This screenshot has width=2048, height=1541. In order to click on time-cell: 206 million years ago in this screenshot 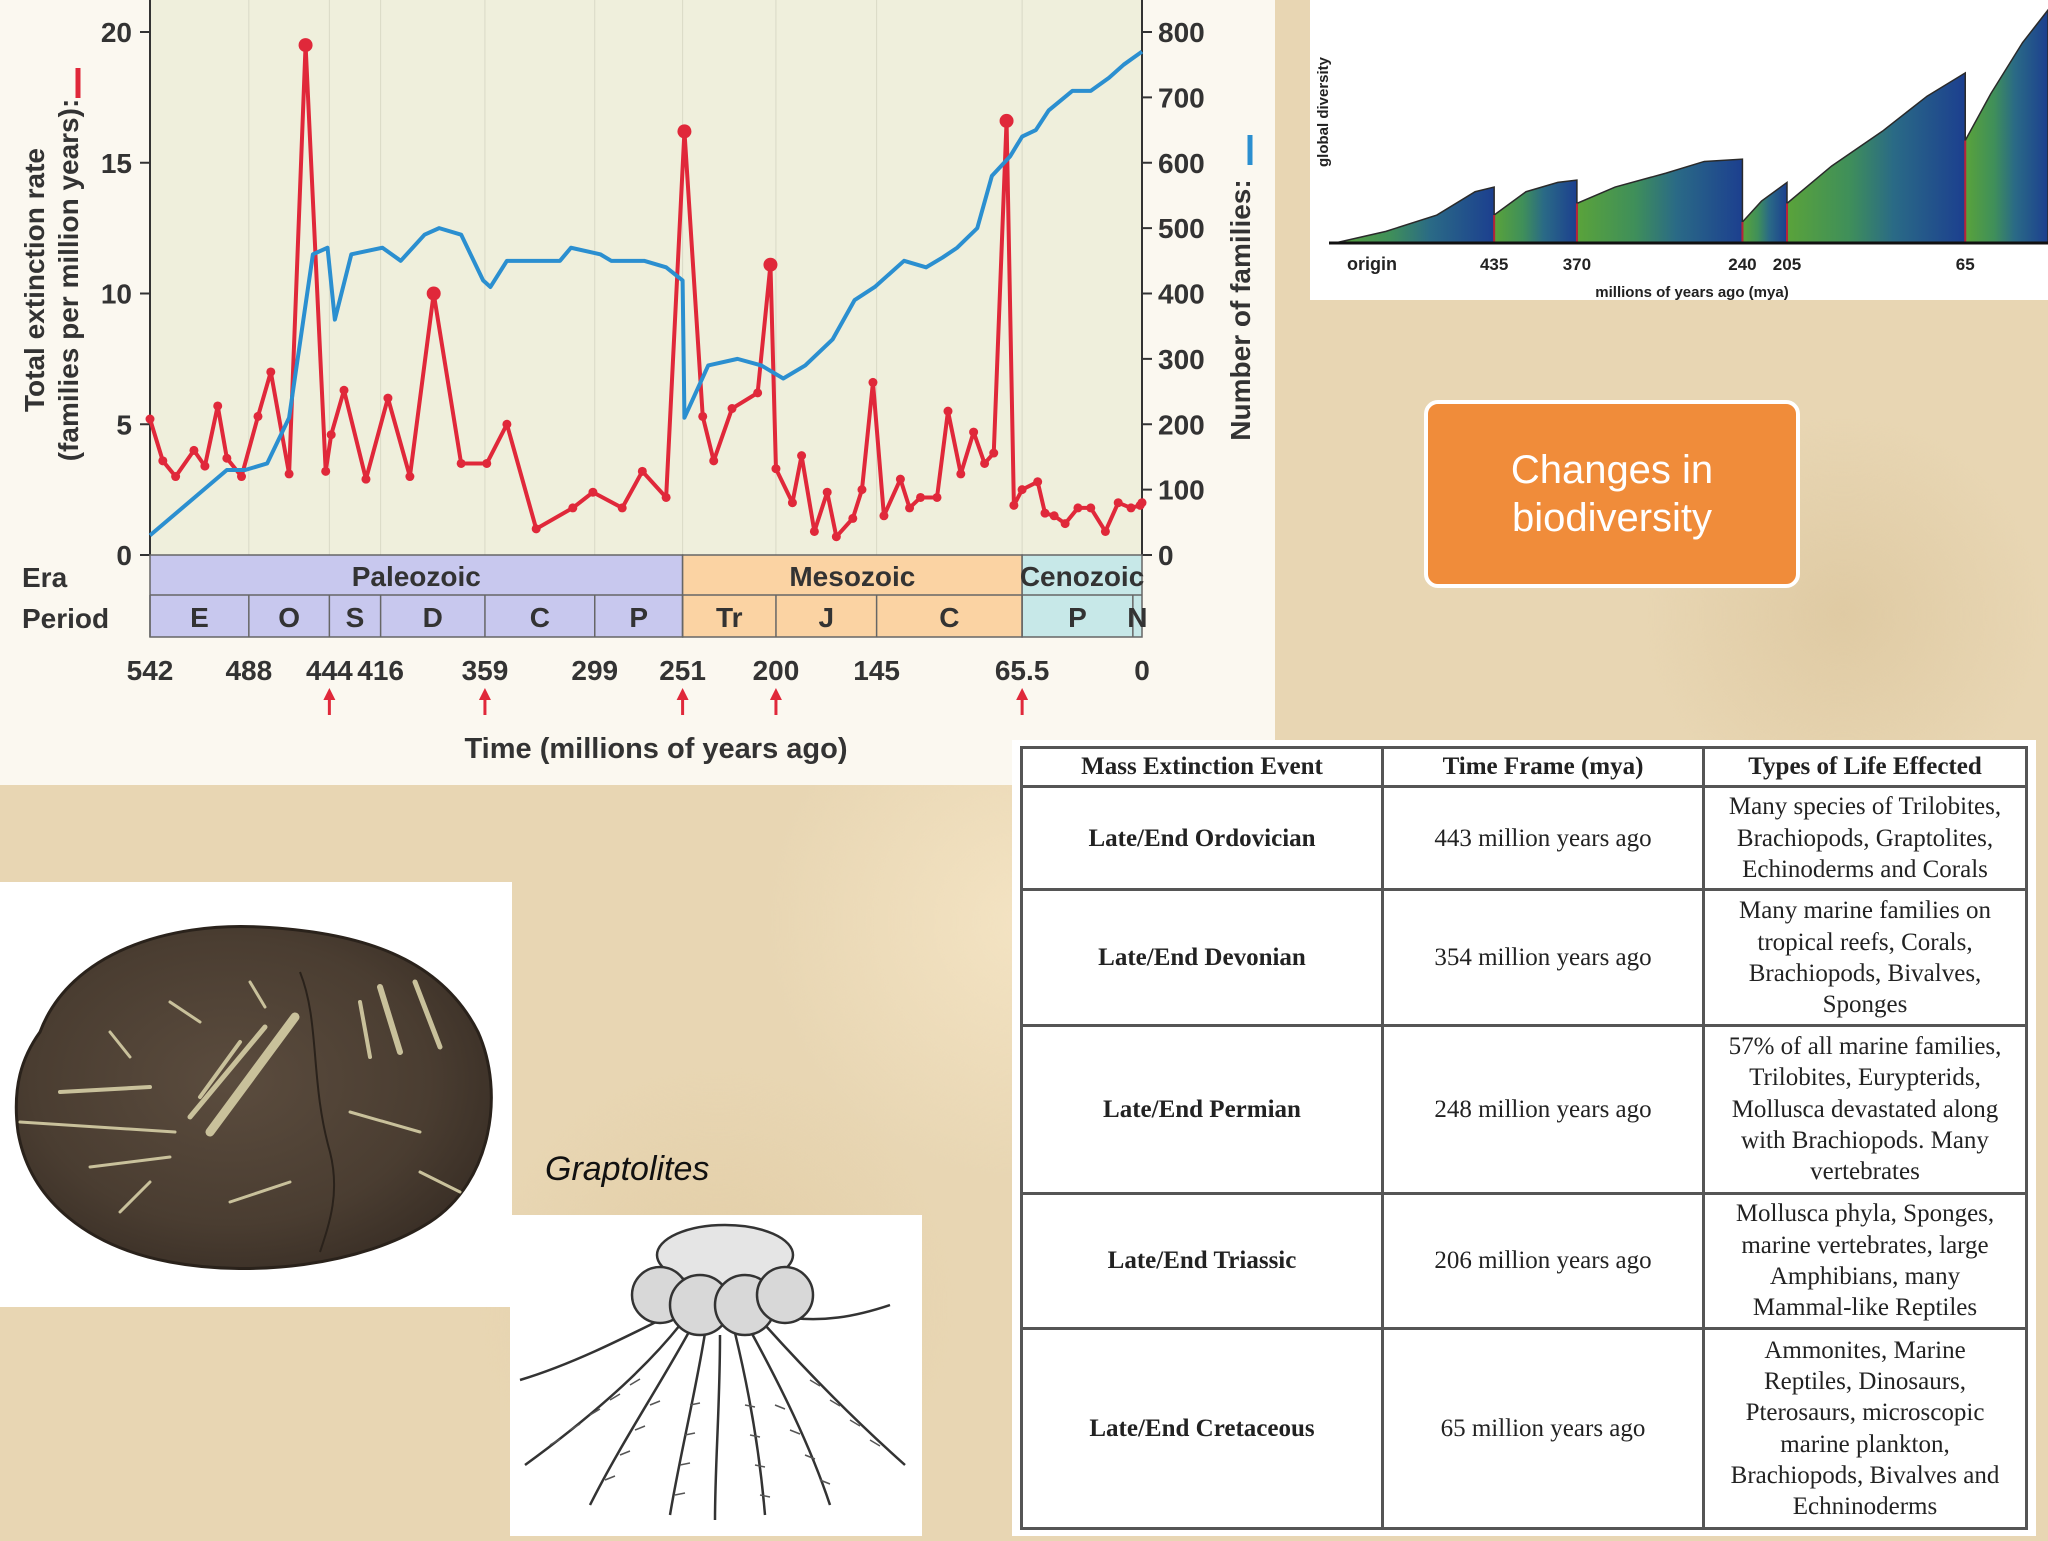, I will do `click(1543, 1261)`.